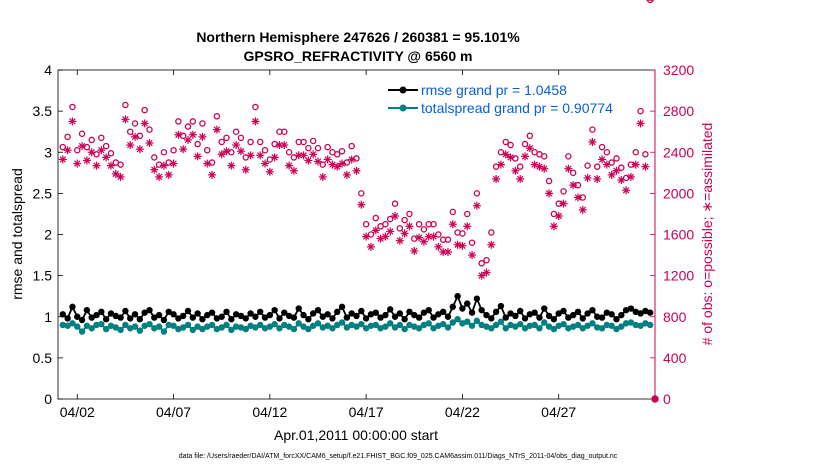 The image size is (830, 470). Describe the element at coordinates (269, 412) in the screenshot. I see `x-tick-label: 04/12` at that location.